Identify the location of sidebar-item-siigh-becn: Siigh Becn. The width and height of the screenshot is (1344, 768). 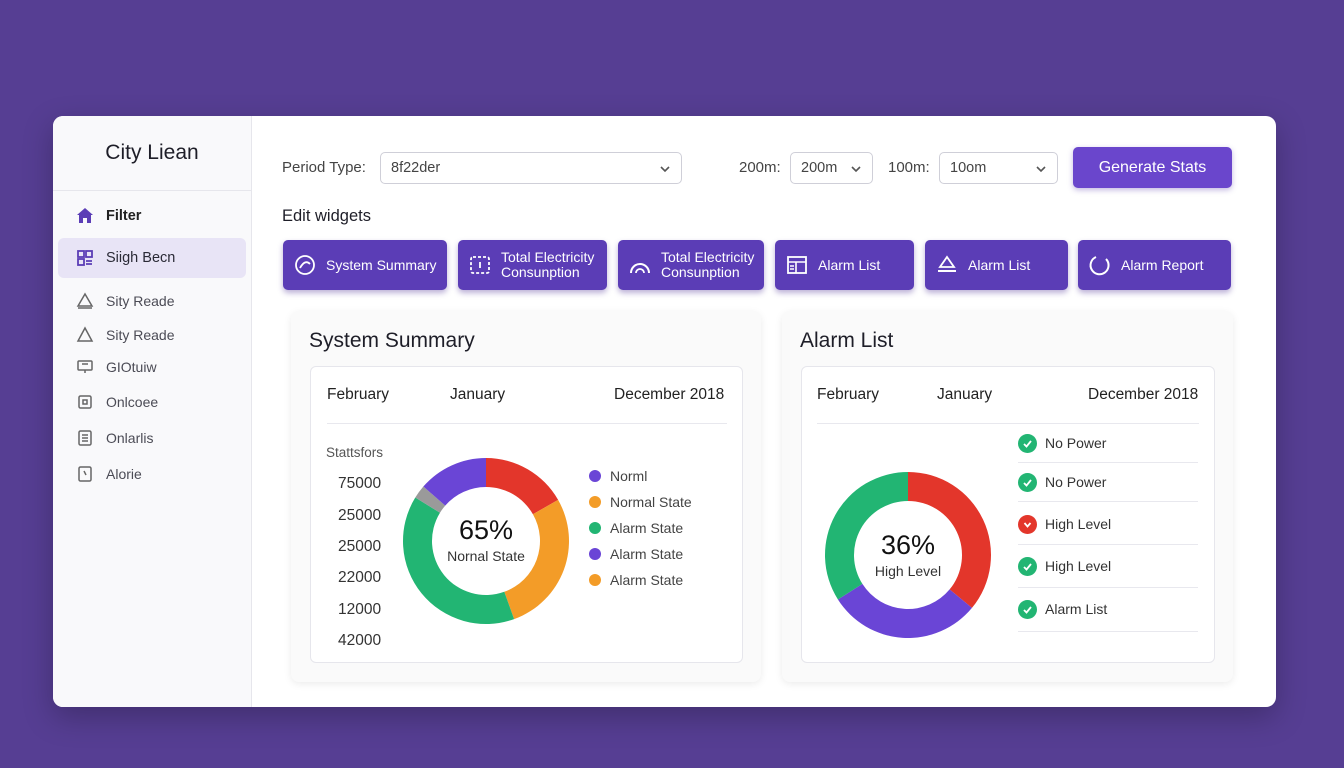
(152, 258).